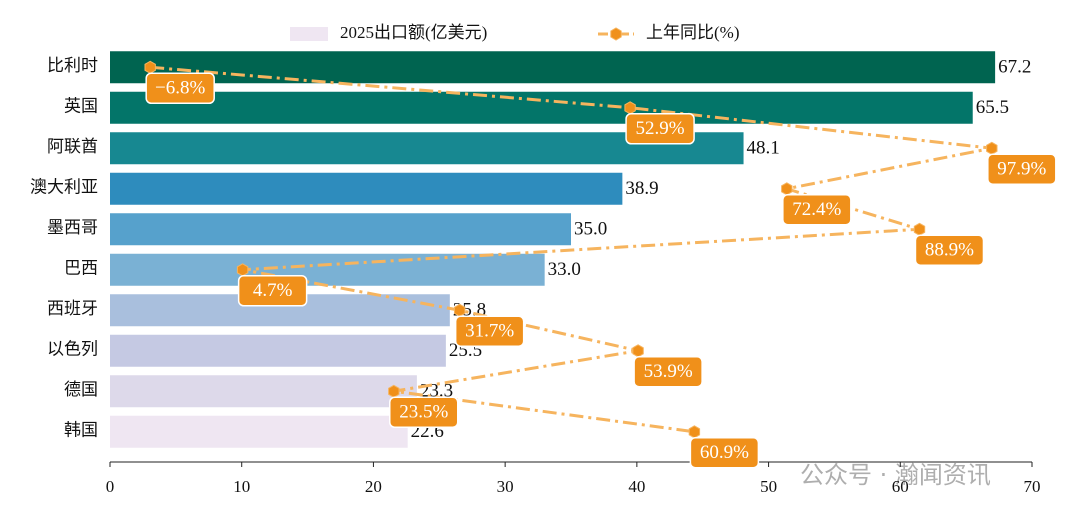 The height and width of the screenshot is (519, 1080). I want to click on y-tick-label: 比利时, so click(72, 65).